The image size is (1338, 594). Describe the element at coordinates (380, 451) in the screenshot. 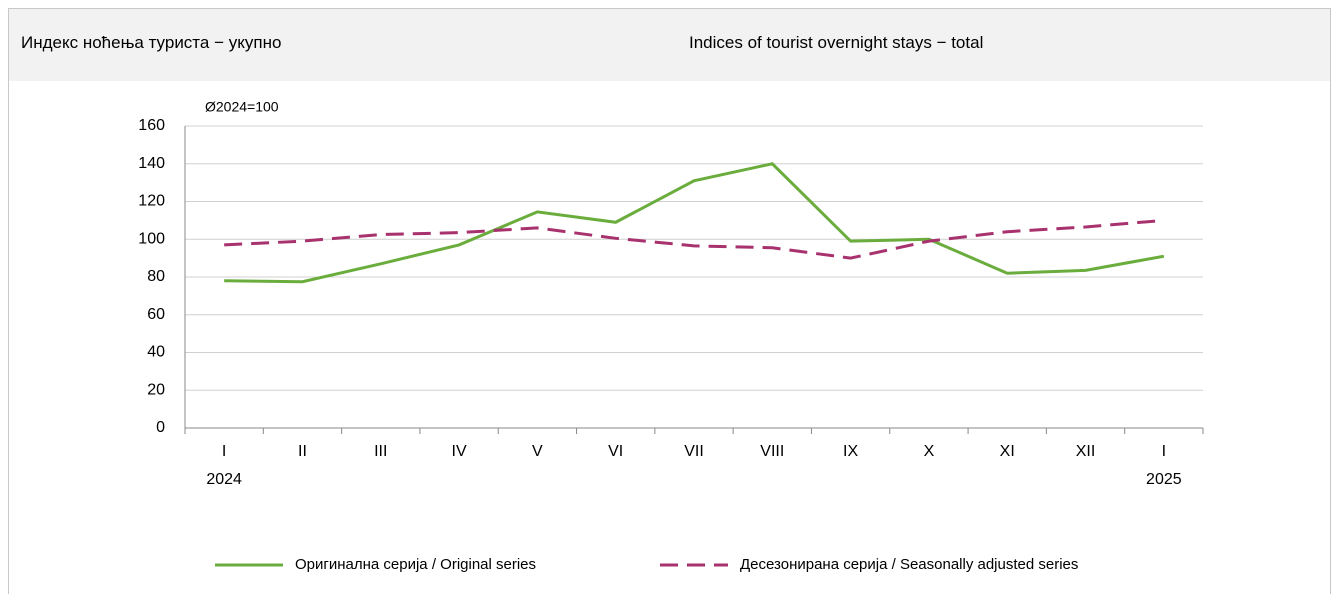

I see `x-tick-label: III` at that location.